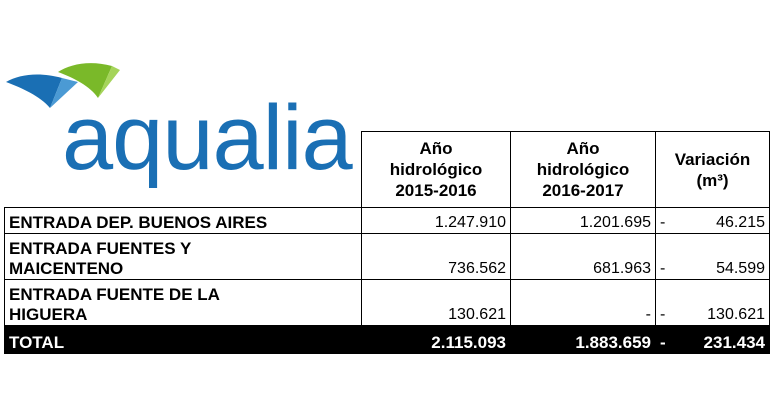 The width and height of the screenshot is (770, 400). I want to click on row-label-text: ENTRADA FUENTES Y, so click(100, 248).